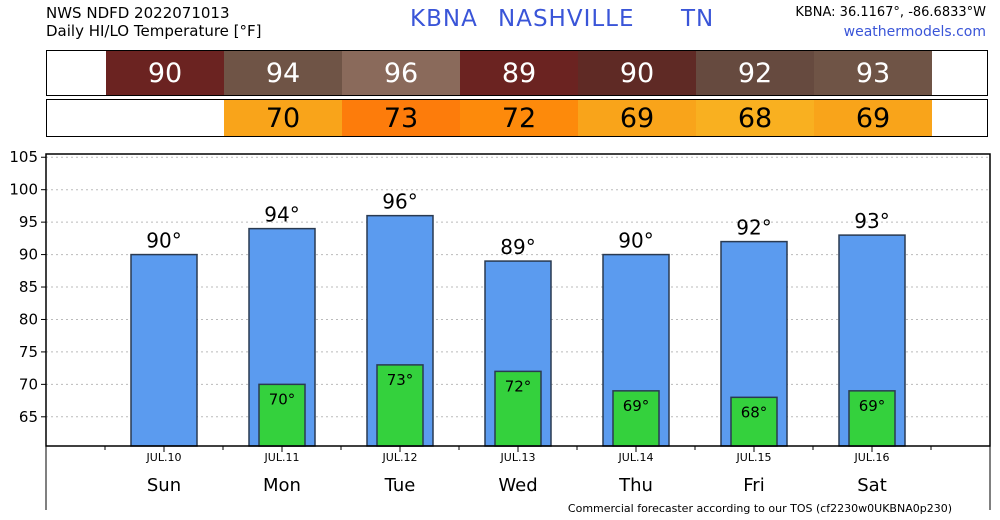 The image size is (1000, 520). What do you see at coordinates (401, 118) in the screenshot?
I see `low-temp-cell: 73` at bounding box center [401, 118].